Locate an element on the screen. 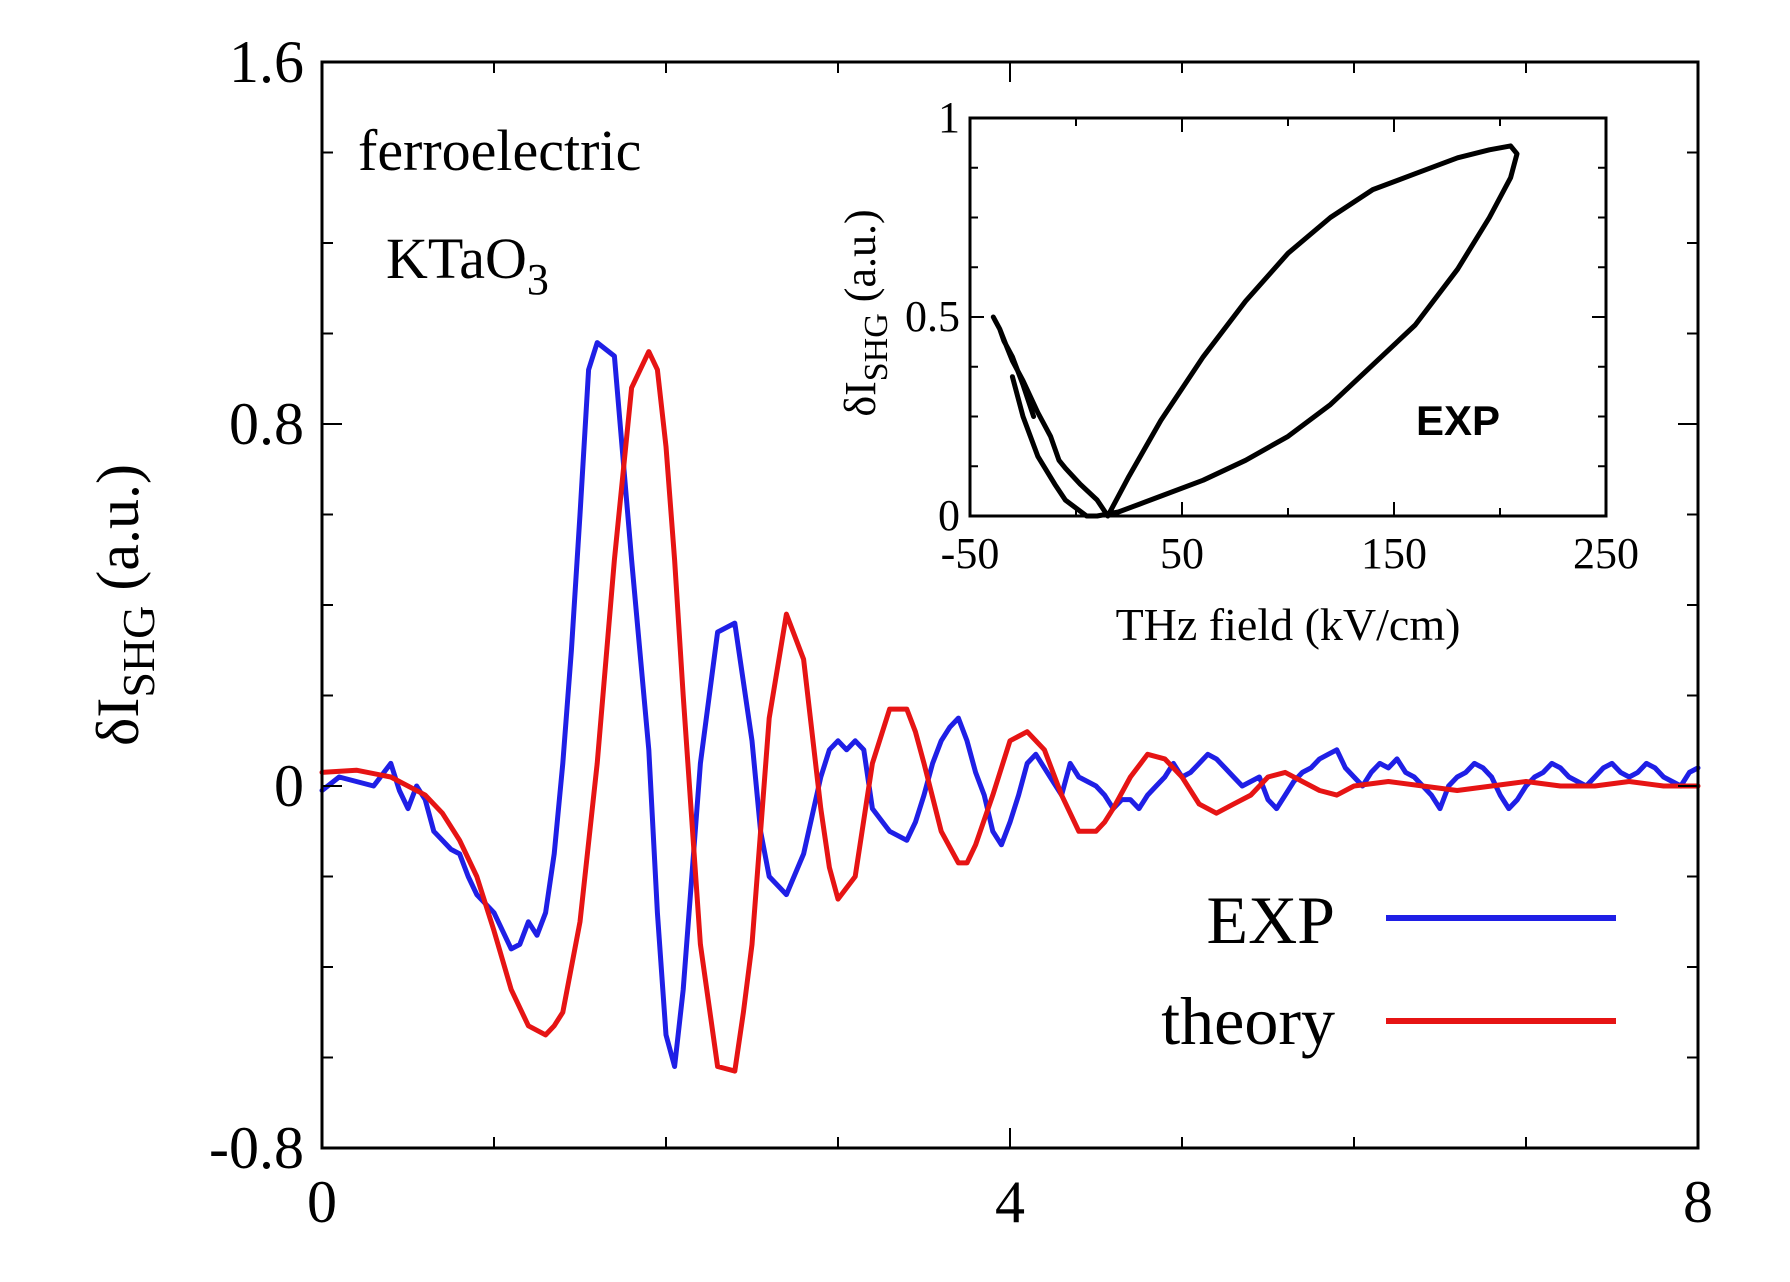 Image resolution: width=1790 pixels, height=1282 pixels. inset-background is located at coordinates (1288, 317).